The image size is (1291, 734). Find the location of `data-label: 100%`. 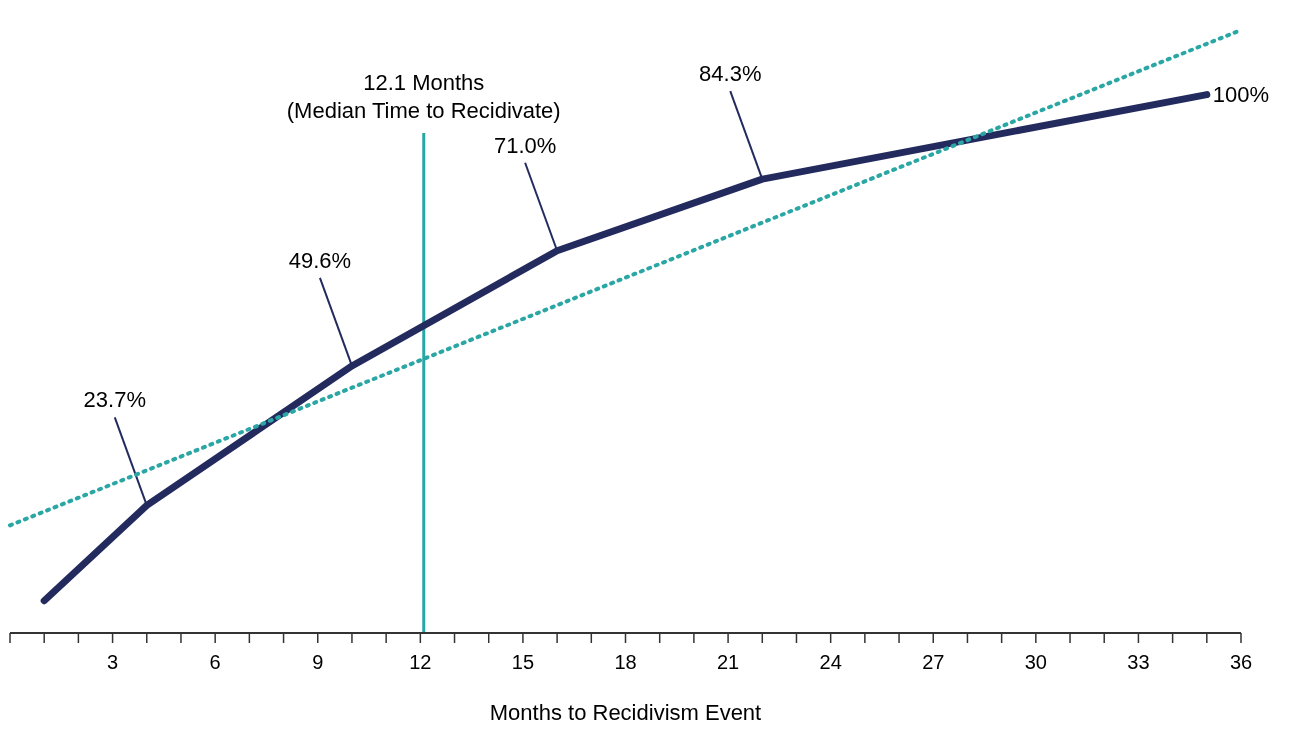

data-label: 100% is located at coordinates (1241, 94).